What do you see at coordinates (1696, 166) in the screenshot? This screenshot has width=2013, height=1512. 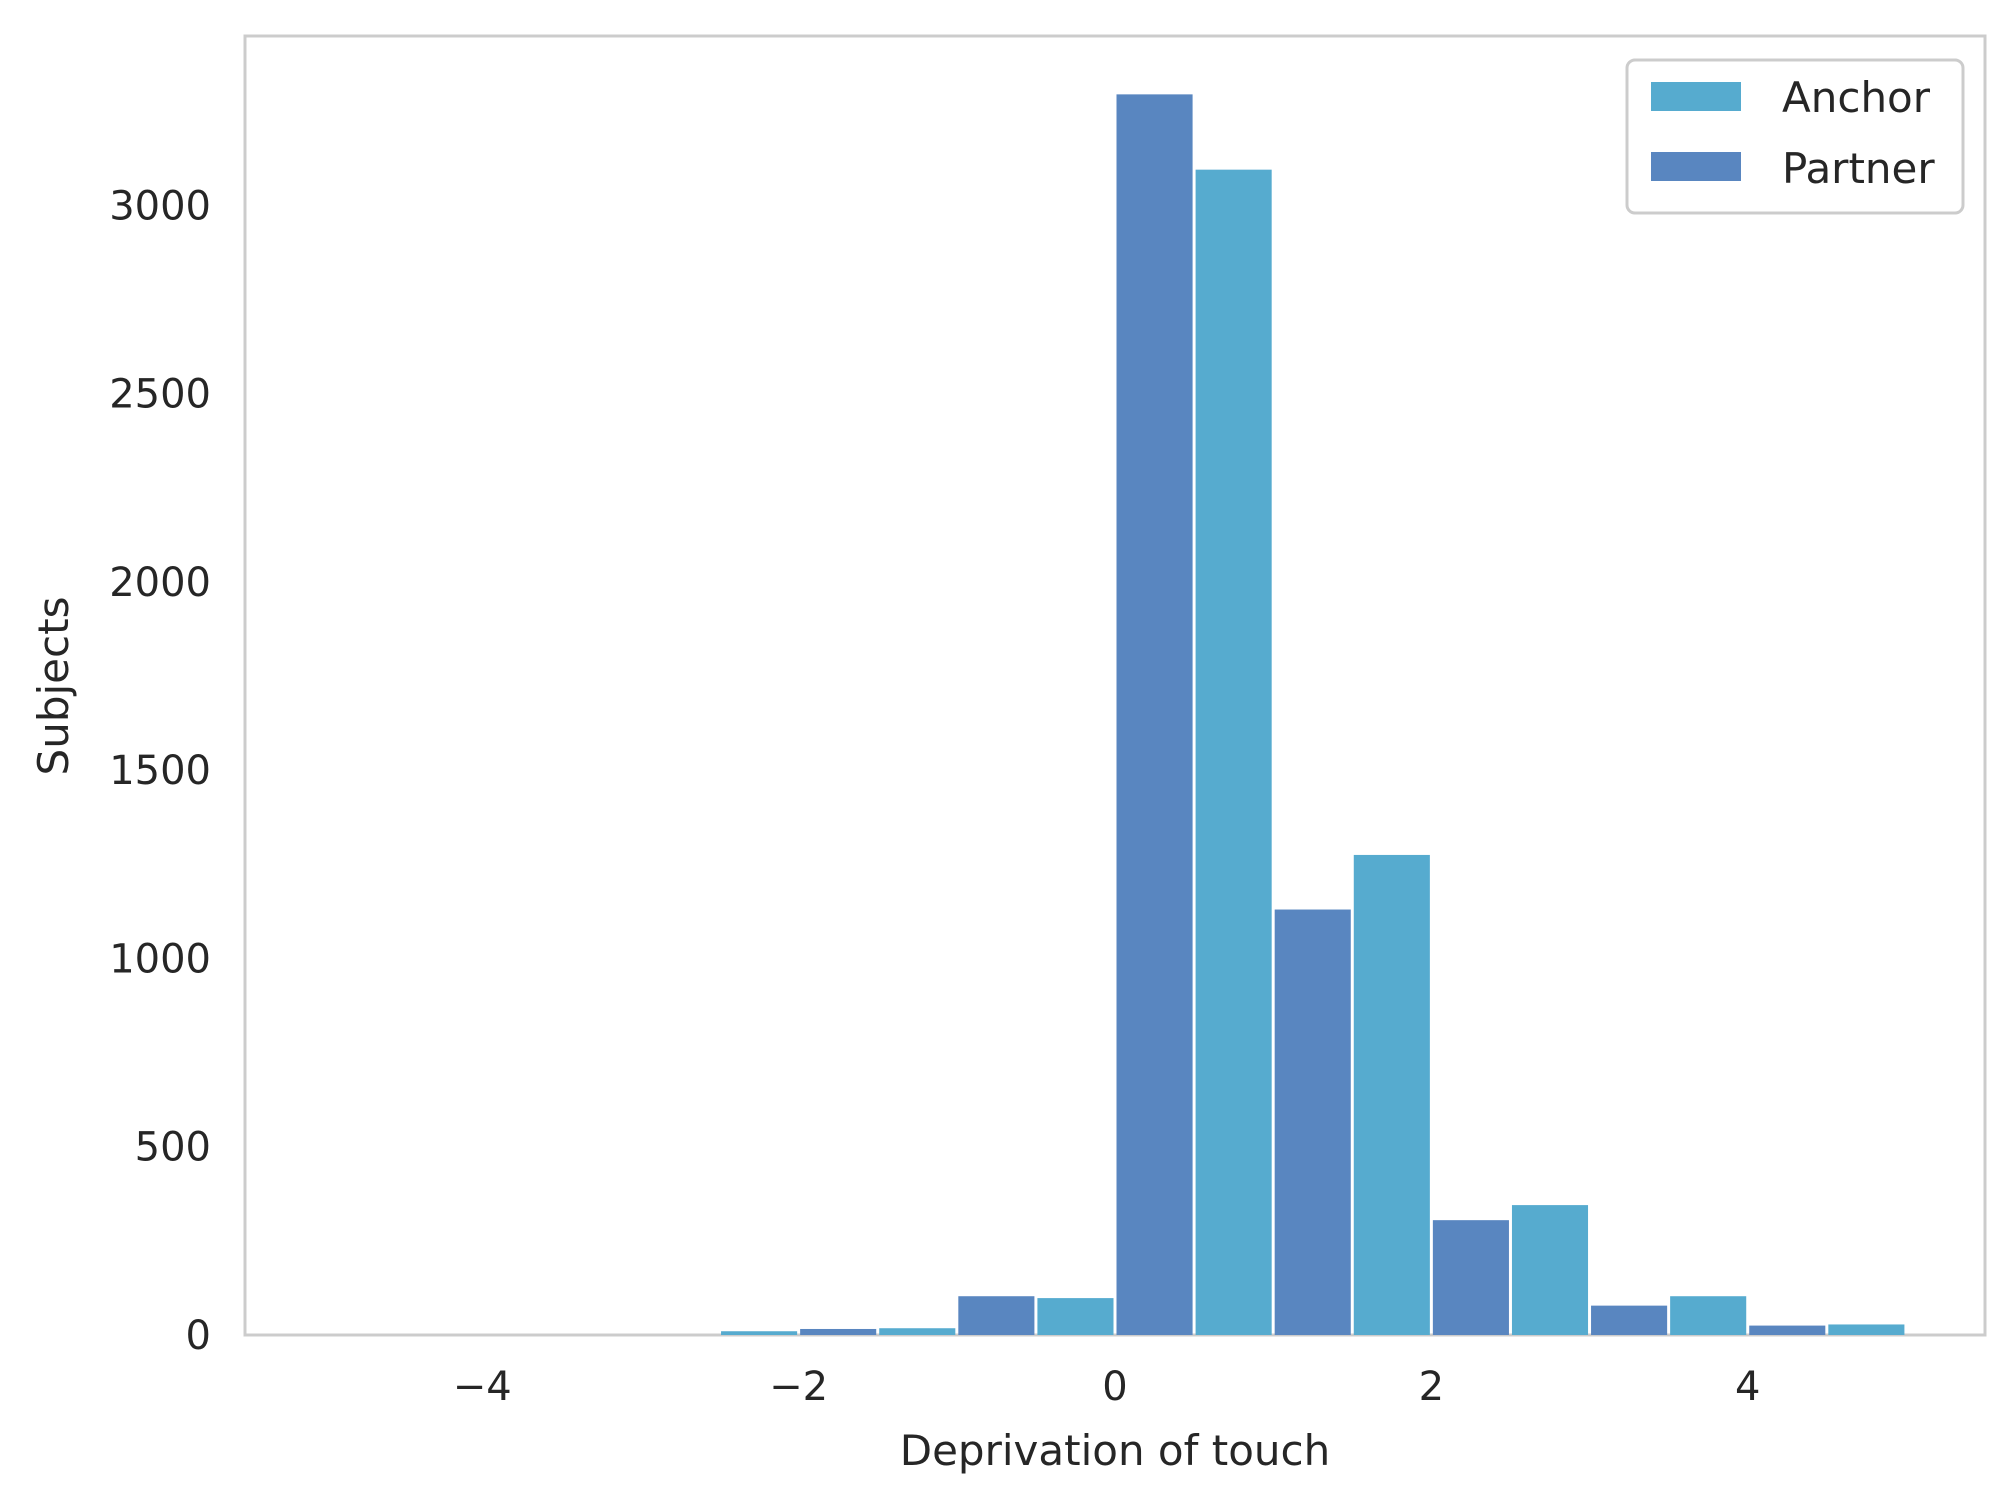 I see `legend-swatch-partner` at bounding box center [1696, 166].